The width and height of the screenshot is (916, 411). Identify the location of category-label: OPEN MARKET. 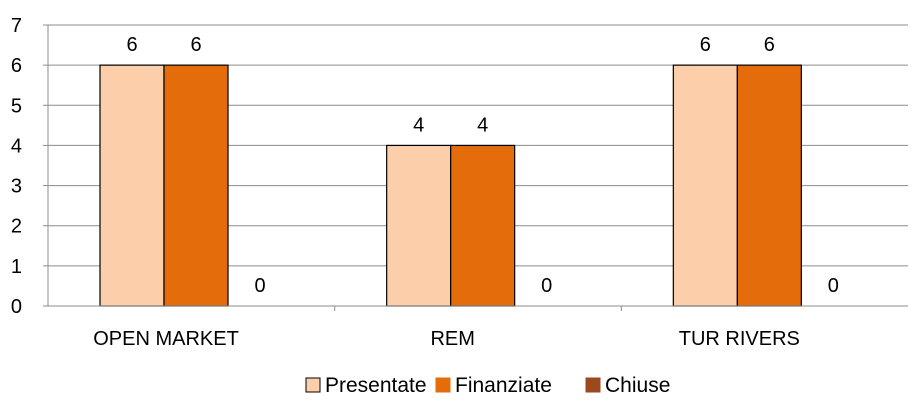
(166, 339).